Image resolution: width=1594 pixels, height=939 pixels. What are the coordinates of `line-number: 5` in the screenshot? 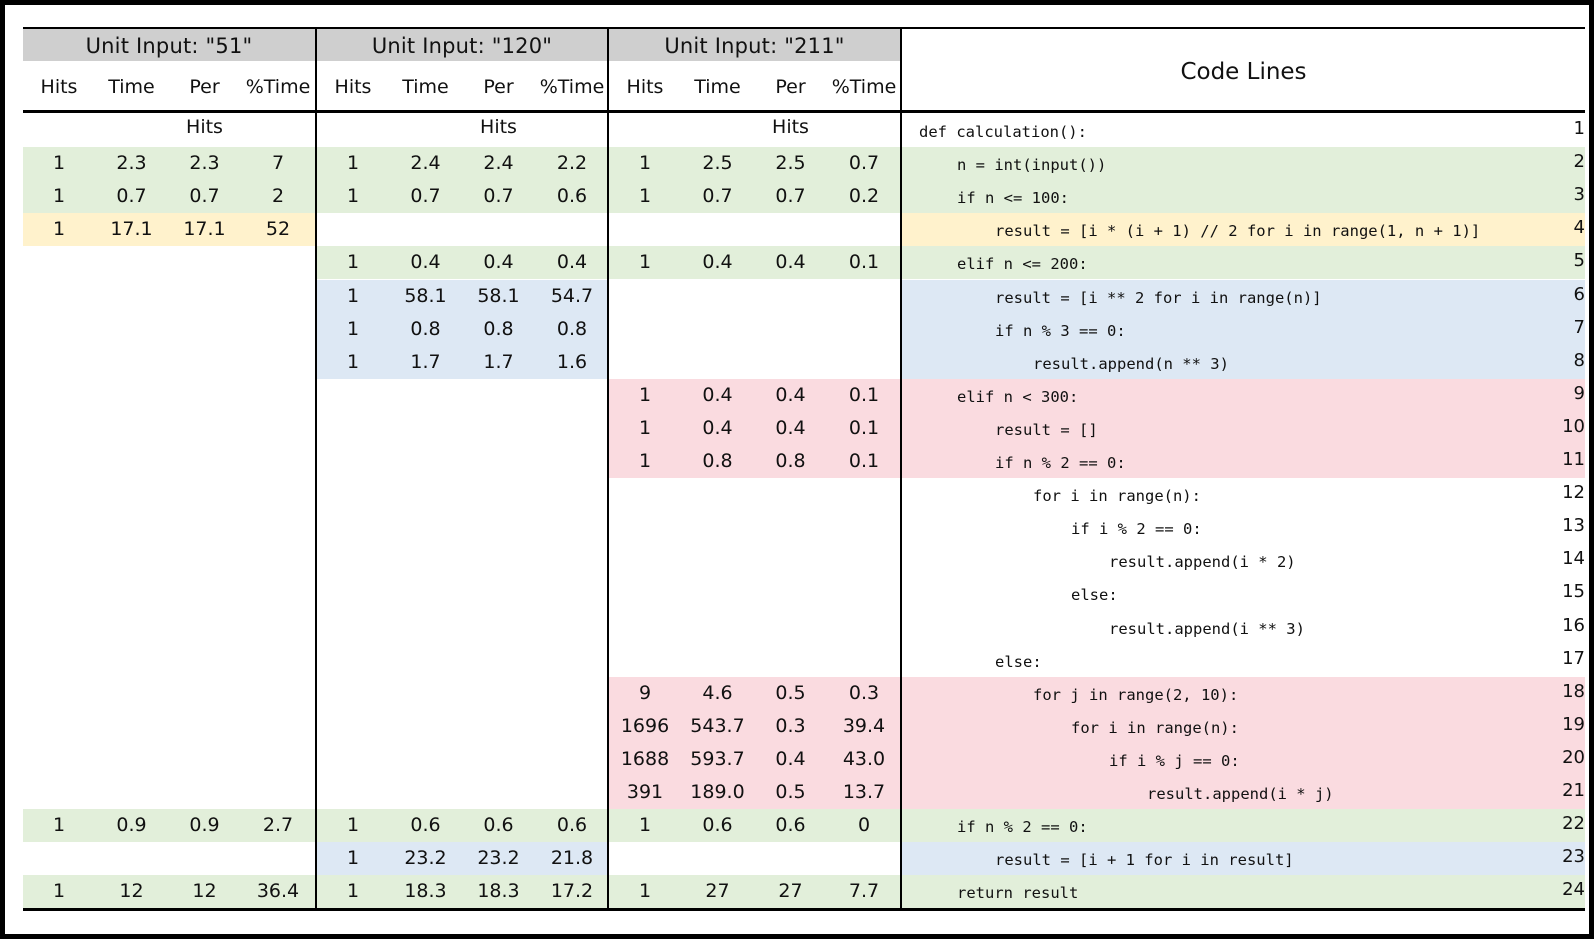 It's located at (1579, 261).